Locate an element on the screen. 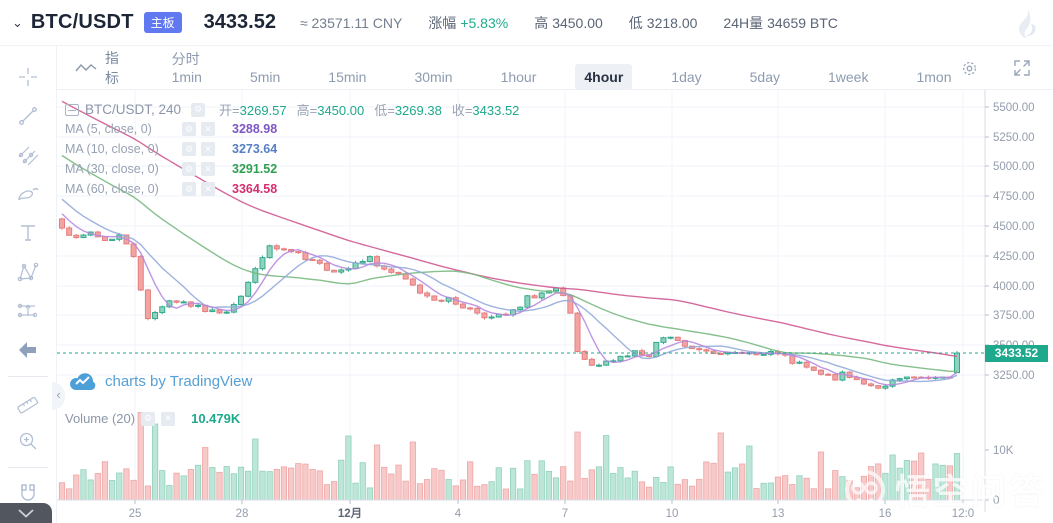 The image size is (1053, 523). svg-text: 4750.00 is located at coordinates (1014, 197).